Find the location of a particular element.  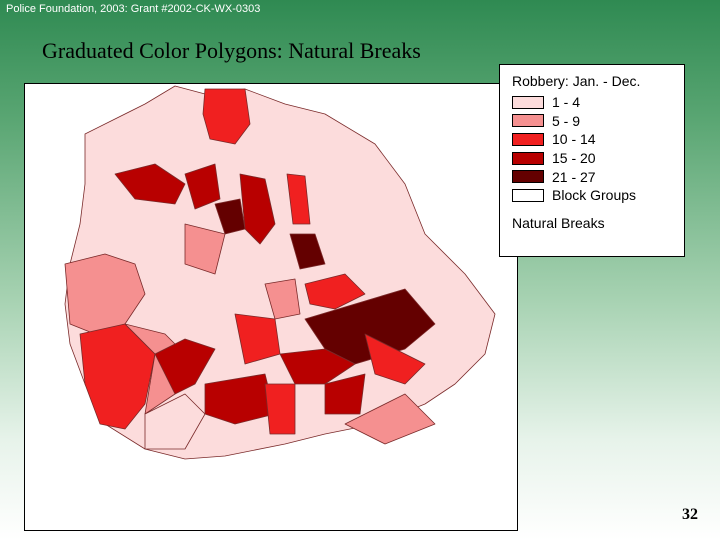

legend-label: 15 - 20 is located at coordinates (574, 158).